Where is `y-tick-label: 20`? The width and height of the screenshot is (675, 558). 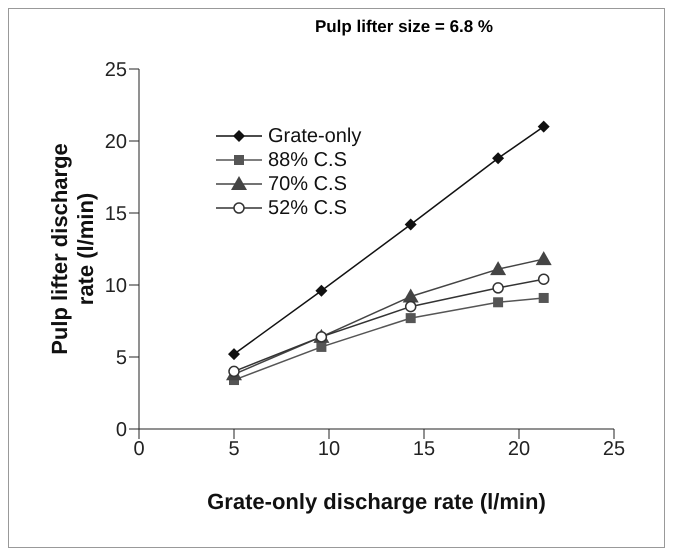
y-tick-label: 20 is located at coordinates (115, 142).